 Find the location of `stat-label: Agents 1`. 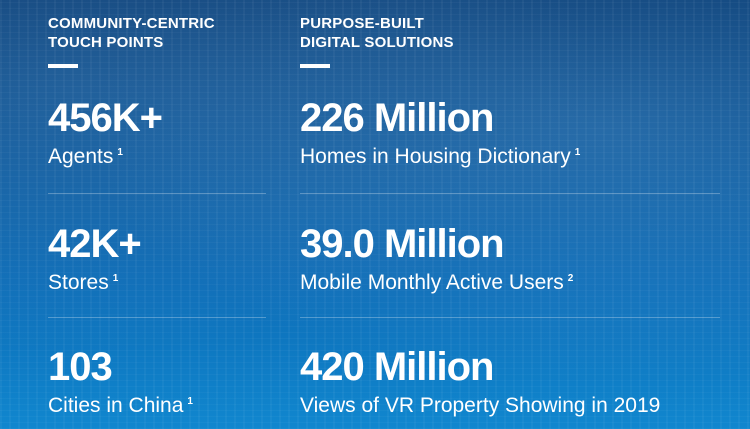

stat-label: Agents 1 is located at coordinates (157, 157).